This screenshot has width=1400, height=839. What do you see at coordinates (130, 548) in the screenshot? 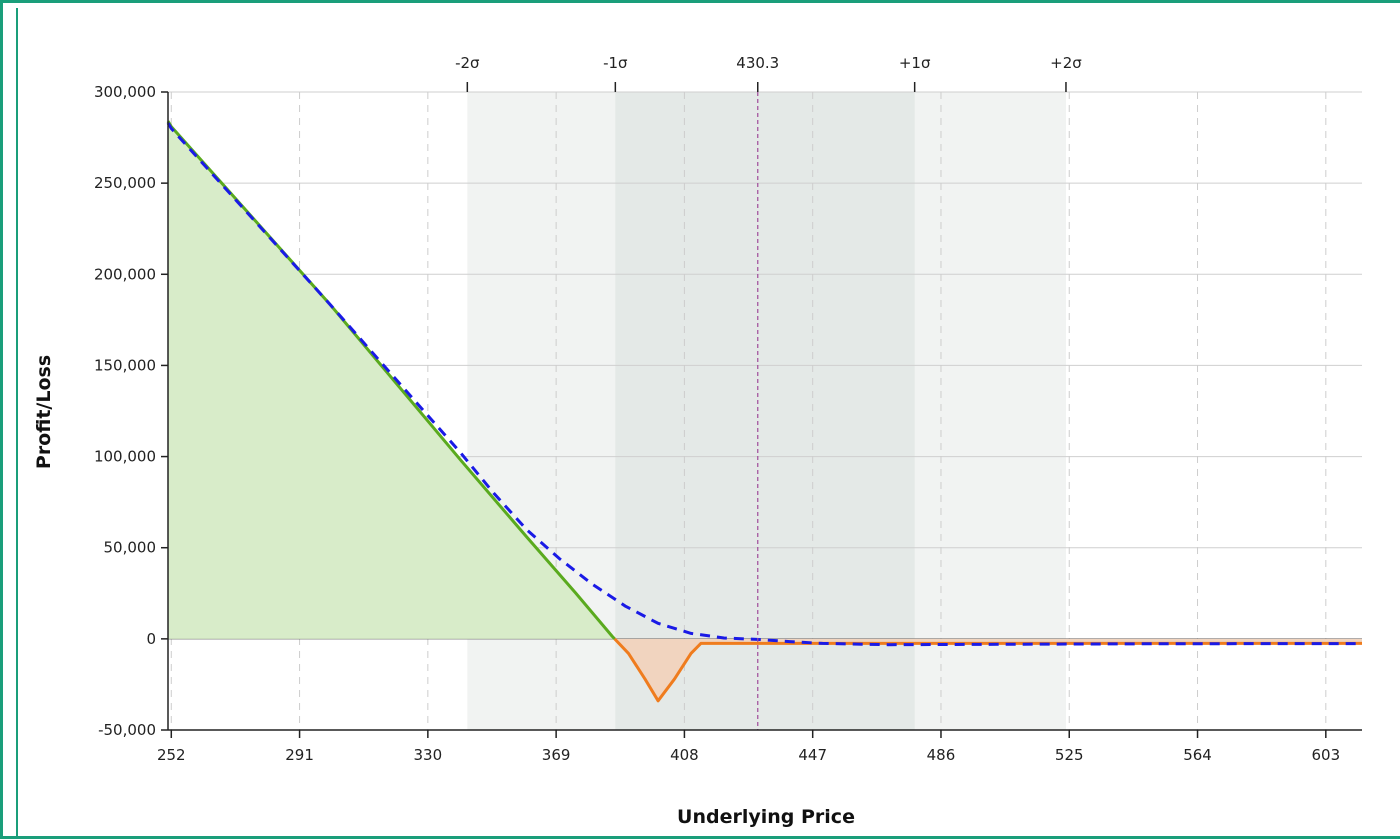
I see `y-tick-label: 50,000` at bounding box center [130, 548].